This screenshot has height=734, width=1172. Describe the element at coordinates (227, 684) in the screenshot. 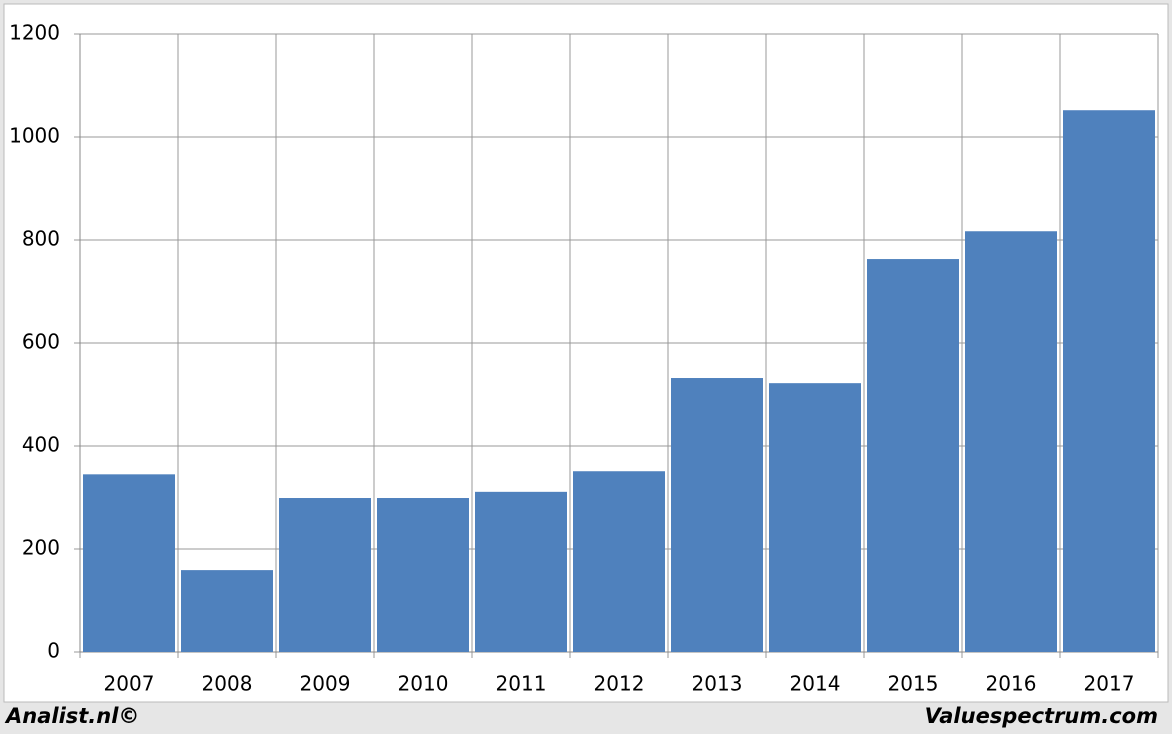

I see `x-tick-label: 2008` at that location.